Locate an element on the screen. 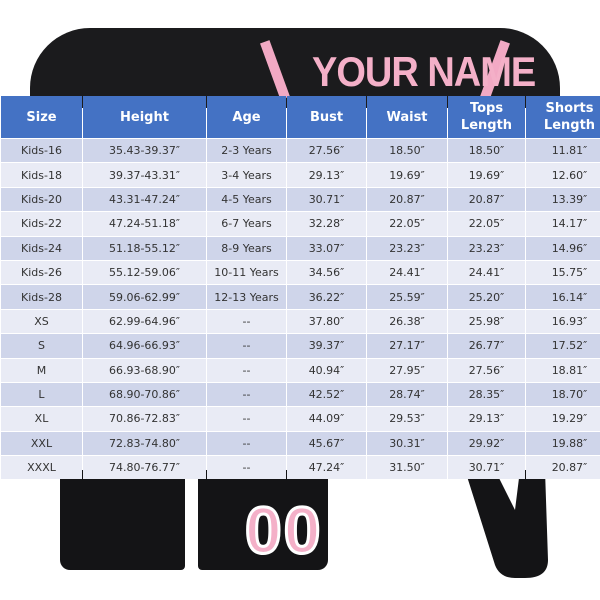  jersey-image is located at coordinates (295, 68).